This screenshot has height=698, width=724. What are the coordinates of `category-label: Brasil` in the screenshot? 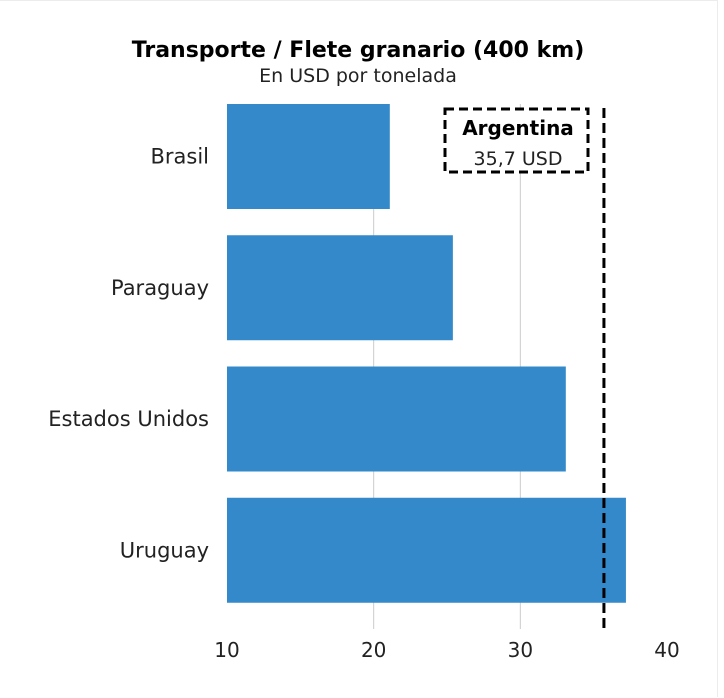 It's located at (179, 157).